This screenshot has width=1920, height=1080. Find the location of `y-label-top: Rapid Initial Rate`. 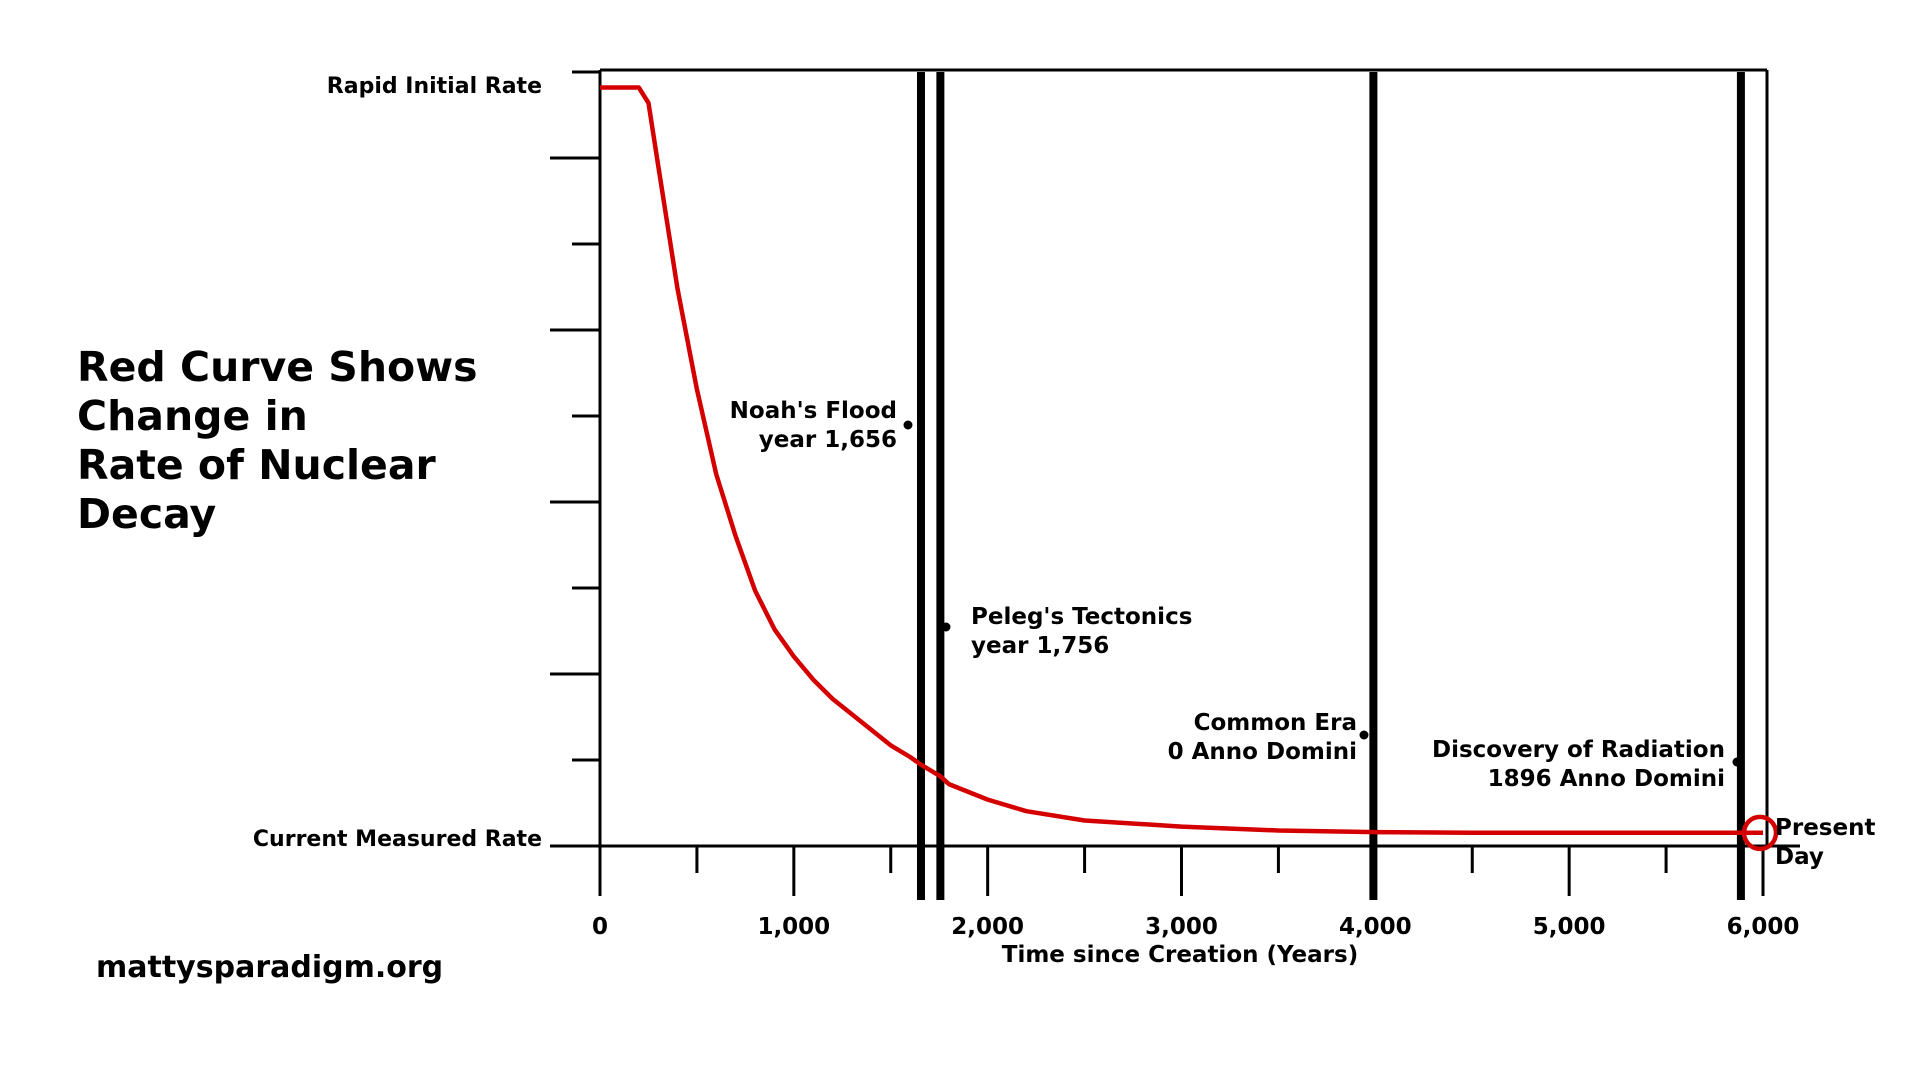

y-label-top: Rapid Initial Rate is located at coordinates (434, 86).